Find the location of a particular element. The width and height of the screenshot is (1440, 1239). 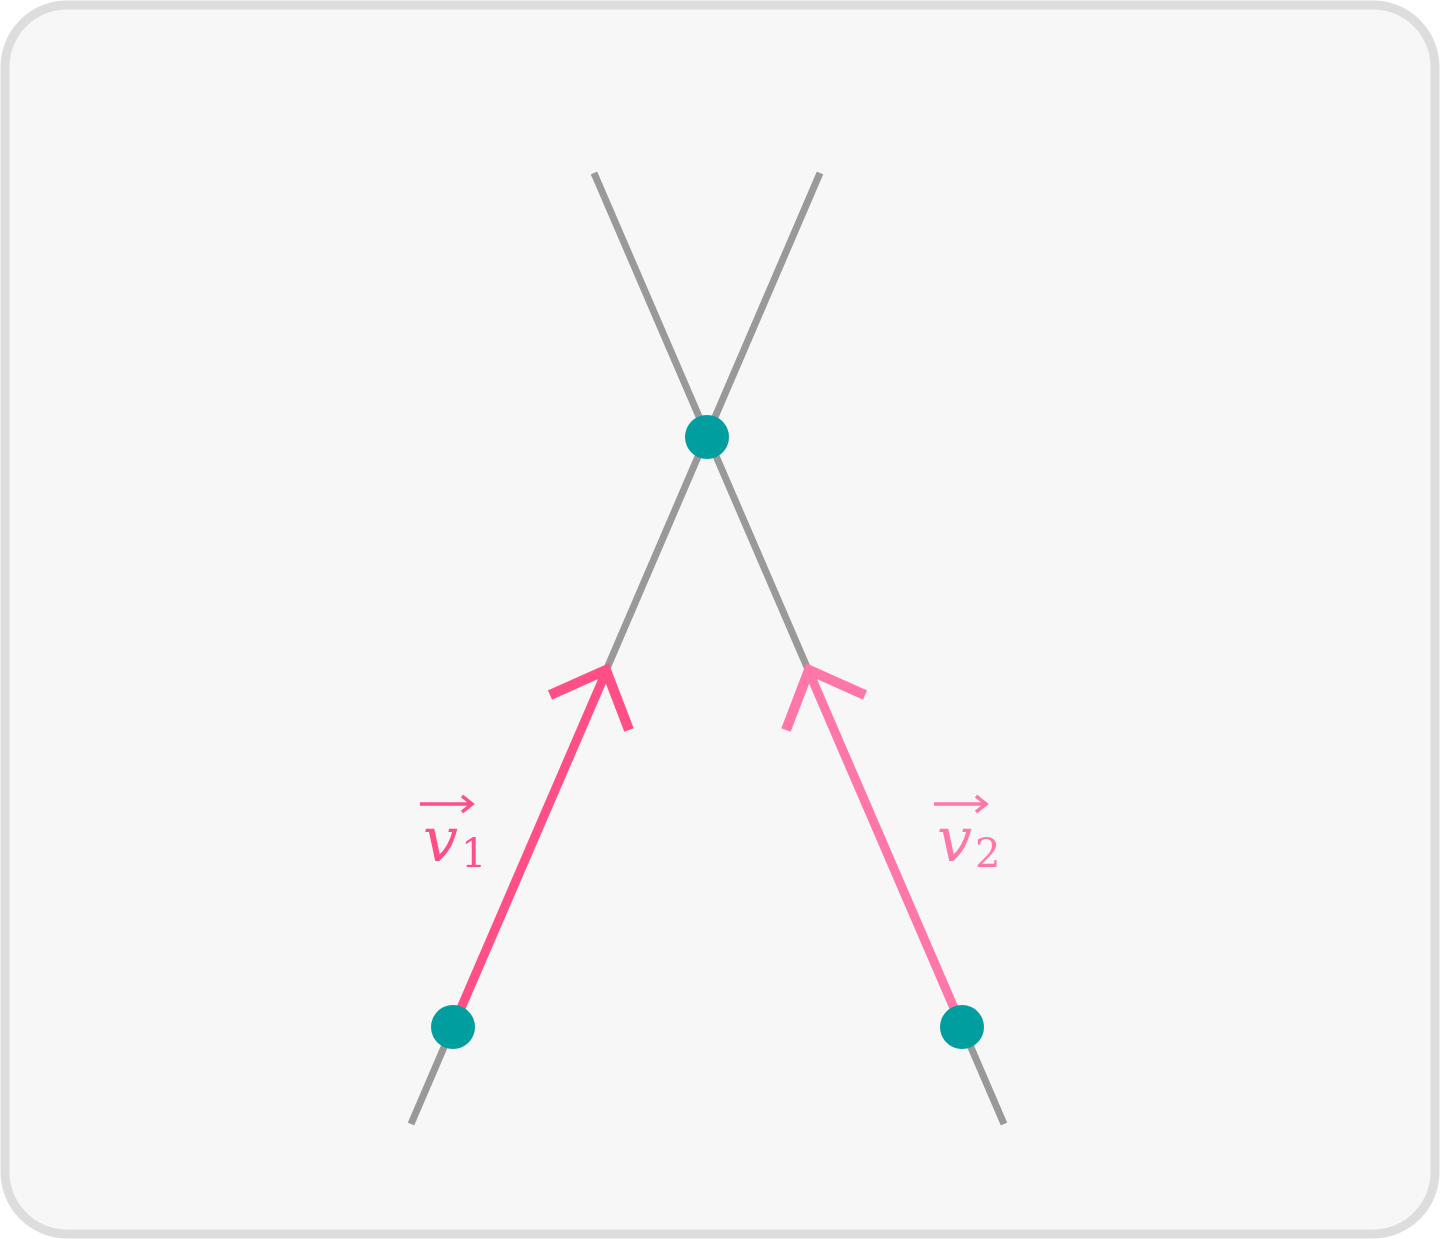

label-v1-arrow-tip is located at coordinates (467, 804).